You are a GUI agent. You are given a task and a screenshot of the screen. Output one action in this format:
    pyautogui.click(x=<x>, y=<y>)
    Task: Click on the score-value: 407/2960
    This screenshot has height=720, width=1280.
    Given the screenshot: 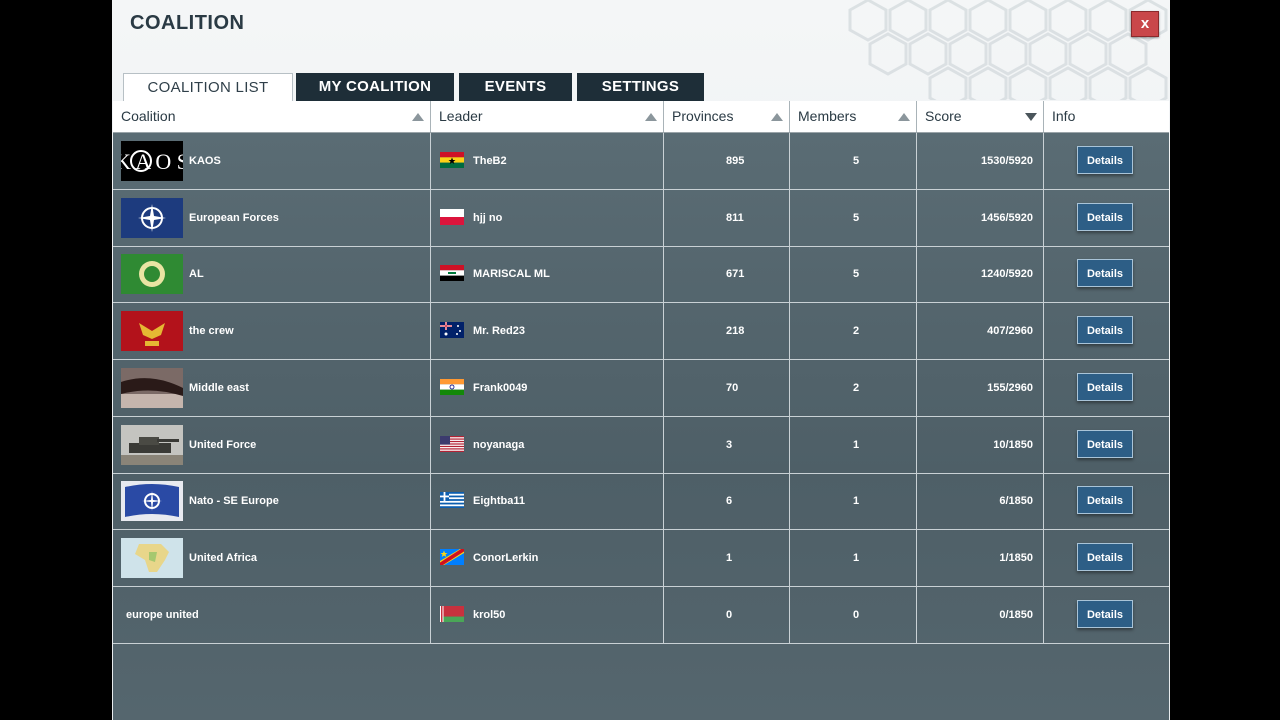 What is the action you would take?
    pyautogui.click(x=1010, y=331)
    